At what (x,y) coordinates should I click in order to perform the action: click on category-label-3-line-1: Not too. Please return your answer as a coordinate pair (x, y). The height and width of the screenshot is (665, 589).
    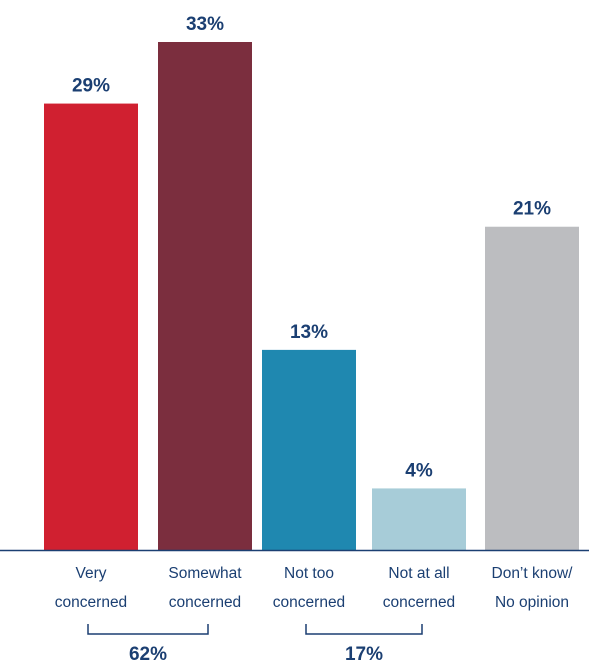
    Looking at the image, I should click on (309, 573).